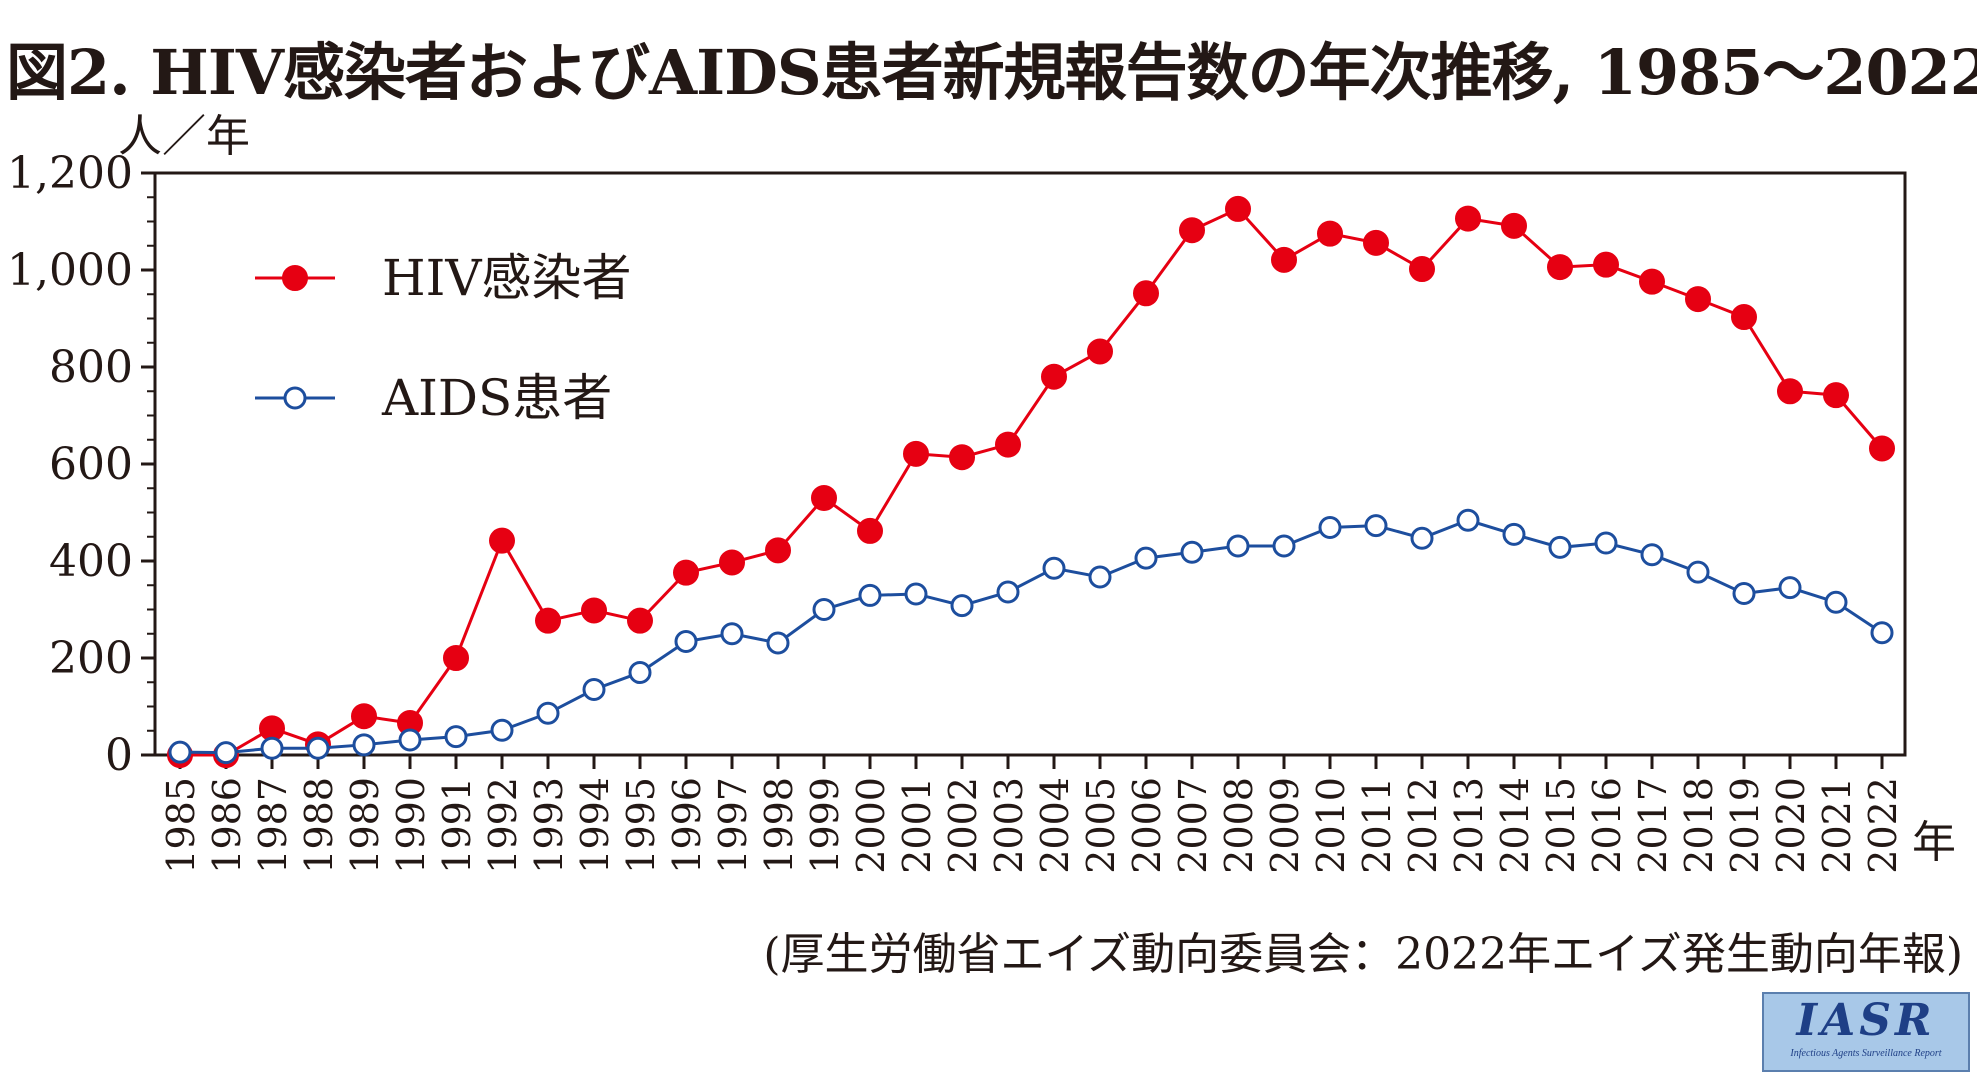  What do you see at coordinates (963, 825) in the screenshot?
I see `x-tick-label: 2002` at bounding box center [963, 825].